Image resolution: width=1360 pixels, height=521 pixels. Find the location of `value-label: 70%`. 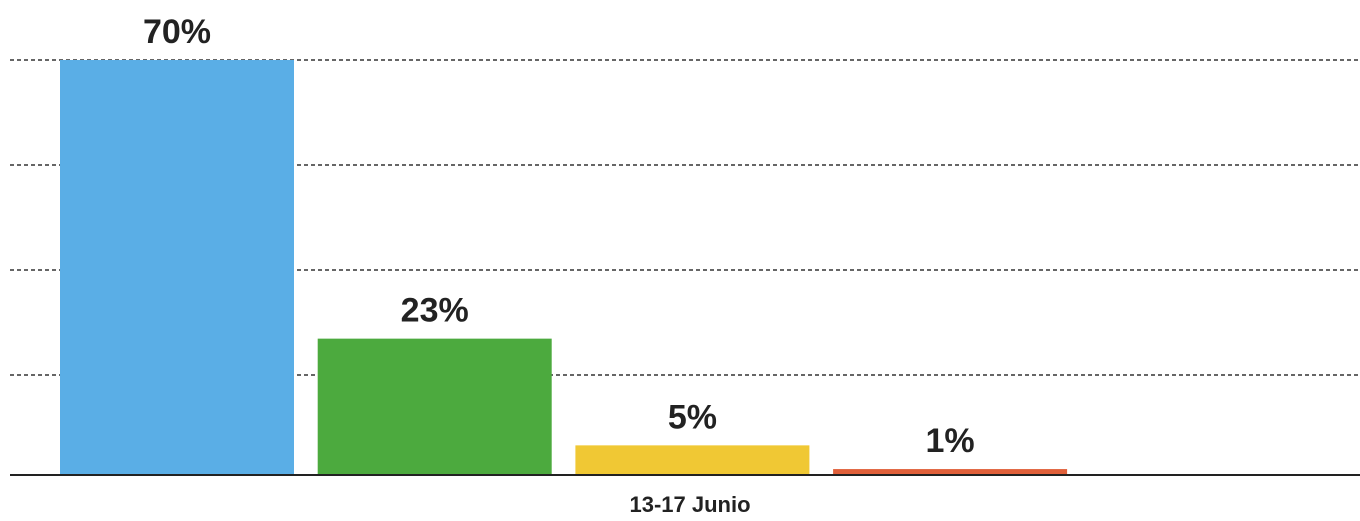

value-label: 70% is located at coordinates (177, 32).